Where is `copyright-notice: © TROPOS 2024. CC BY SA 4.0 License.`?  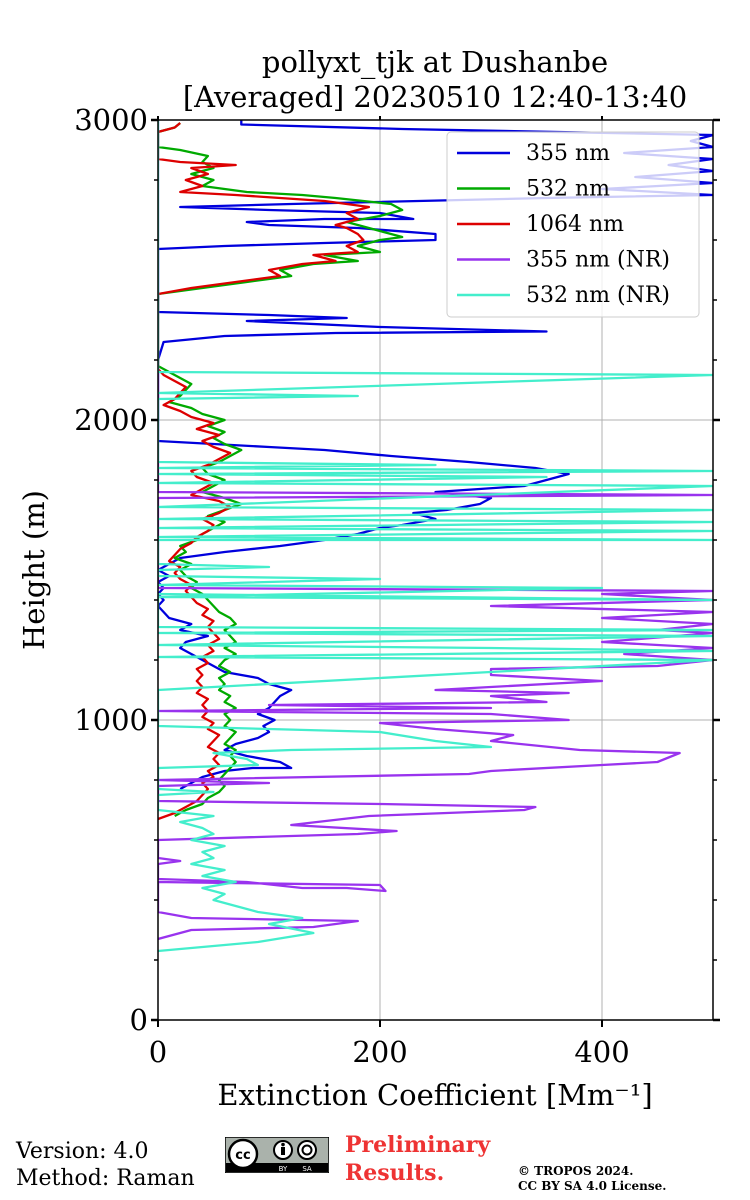
copyright-notice: © TROPOS 2024. CC BY SA 4.0 License. is located at coordinates (592, 1179).